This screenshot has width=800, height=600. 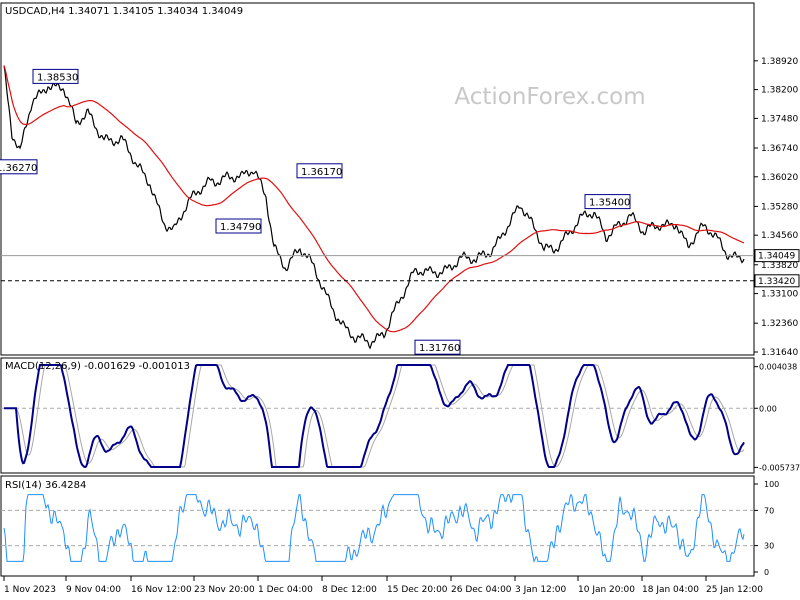 I want to click on time-axis-label: 10 Jan 20:00, so click(x=606, y=590).